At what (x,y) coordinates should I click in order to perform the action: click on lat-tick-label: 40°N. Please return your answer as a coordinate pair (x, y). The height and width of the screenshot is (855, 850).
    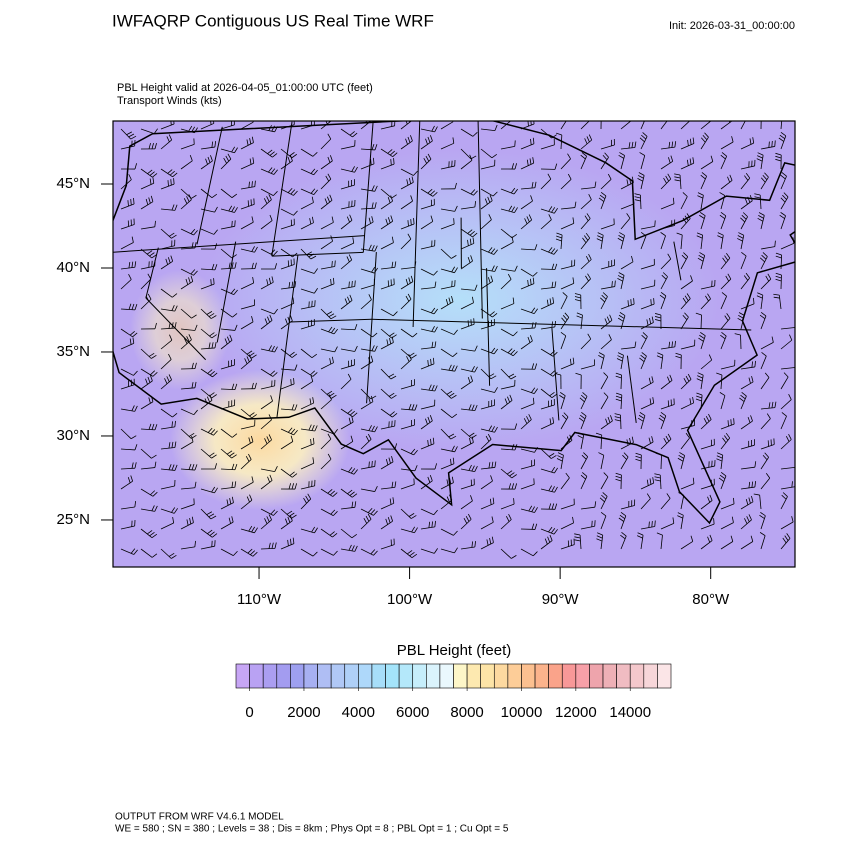
    Looking at the image, I should click on (73, 267).